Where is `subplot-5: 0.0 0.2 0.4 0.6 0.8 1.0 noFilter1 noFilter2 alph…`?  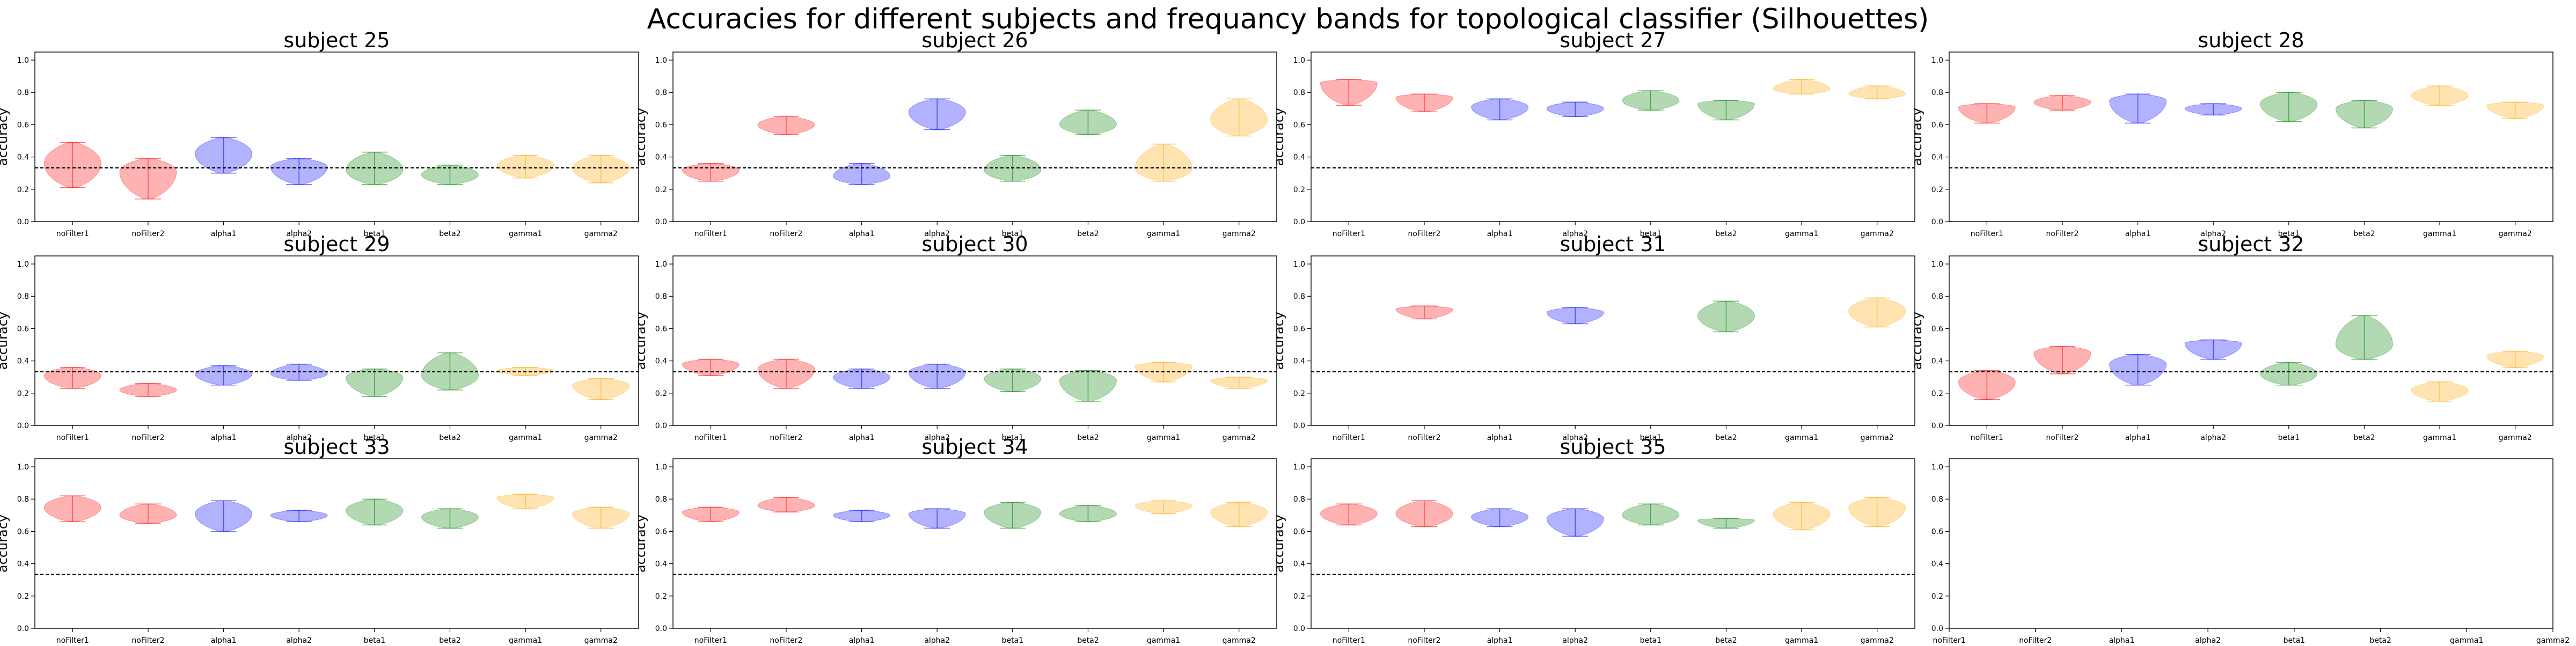
subplot-5: 0.0 0.2 0.4 0.6 0.8 1.0 noFilter1 noFilter2 alph… is located at coordinates (955, 337).